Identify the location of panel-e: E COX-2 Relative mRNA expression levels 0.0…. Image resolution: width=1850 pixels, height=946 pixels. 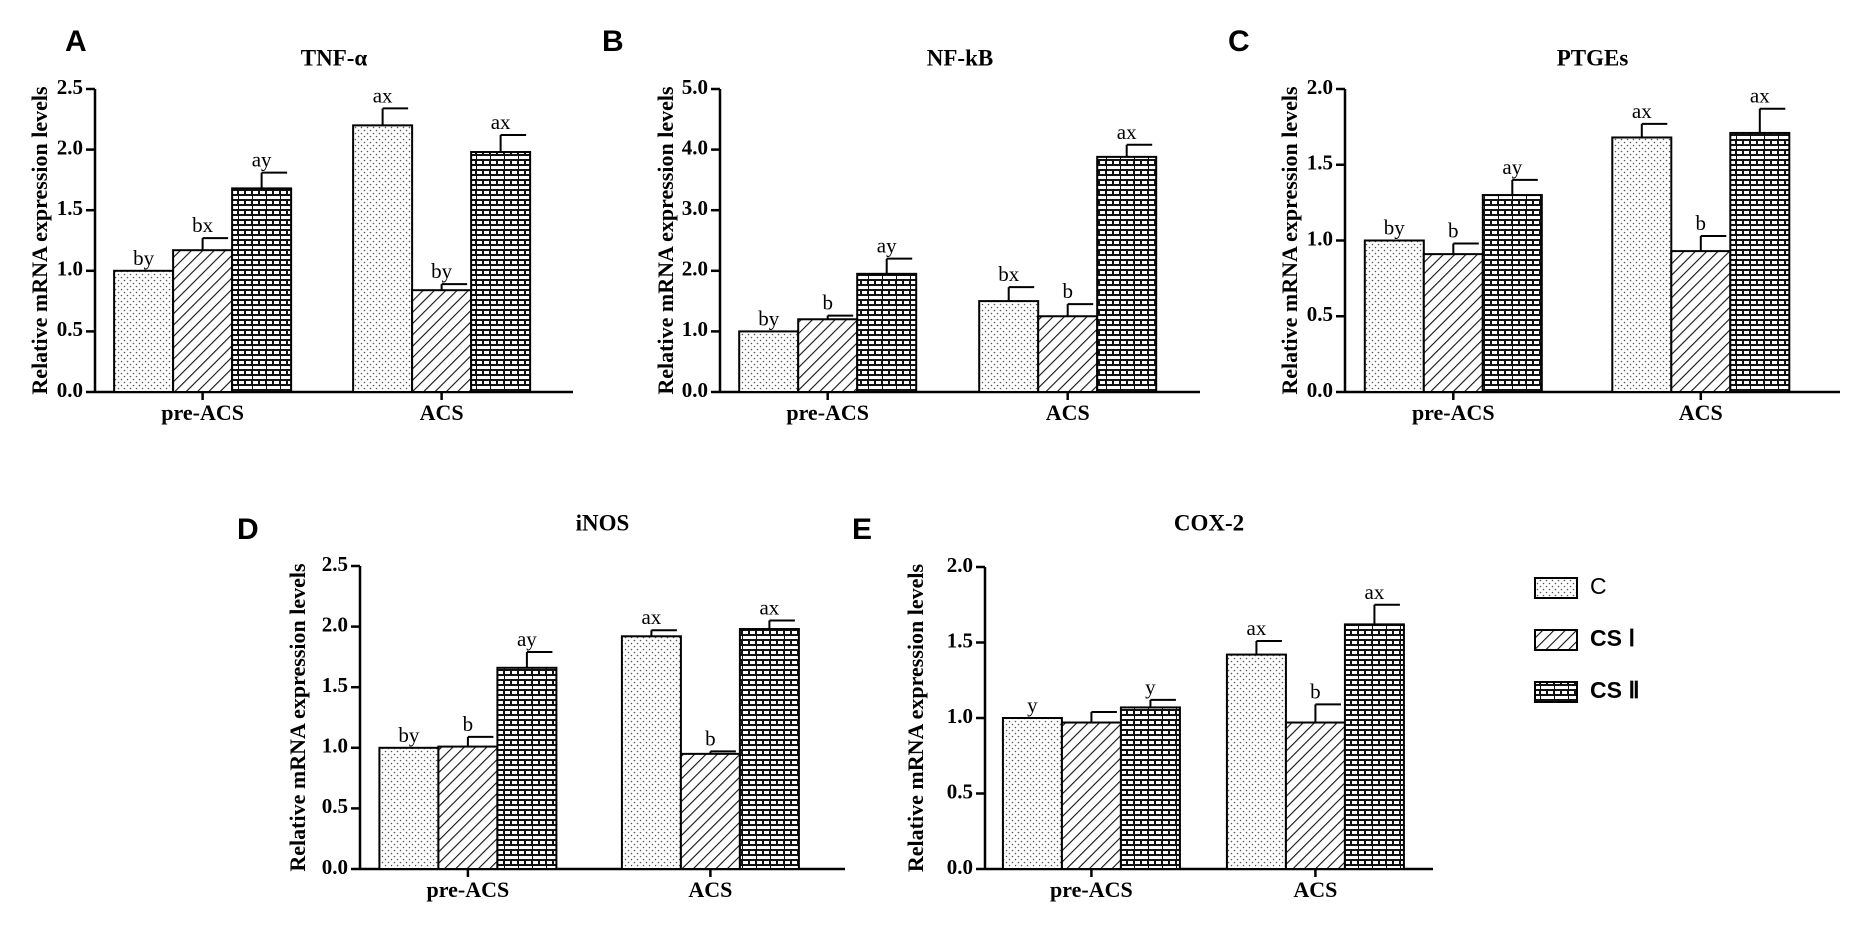
(1142, 706).